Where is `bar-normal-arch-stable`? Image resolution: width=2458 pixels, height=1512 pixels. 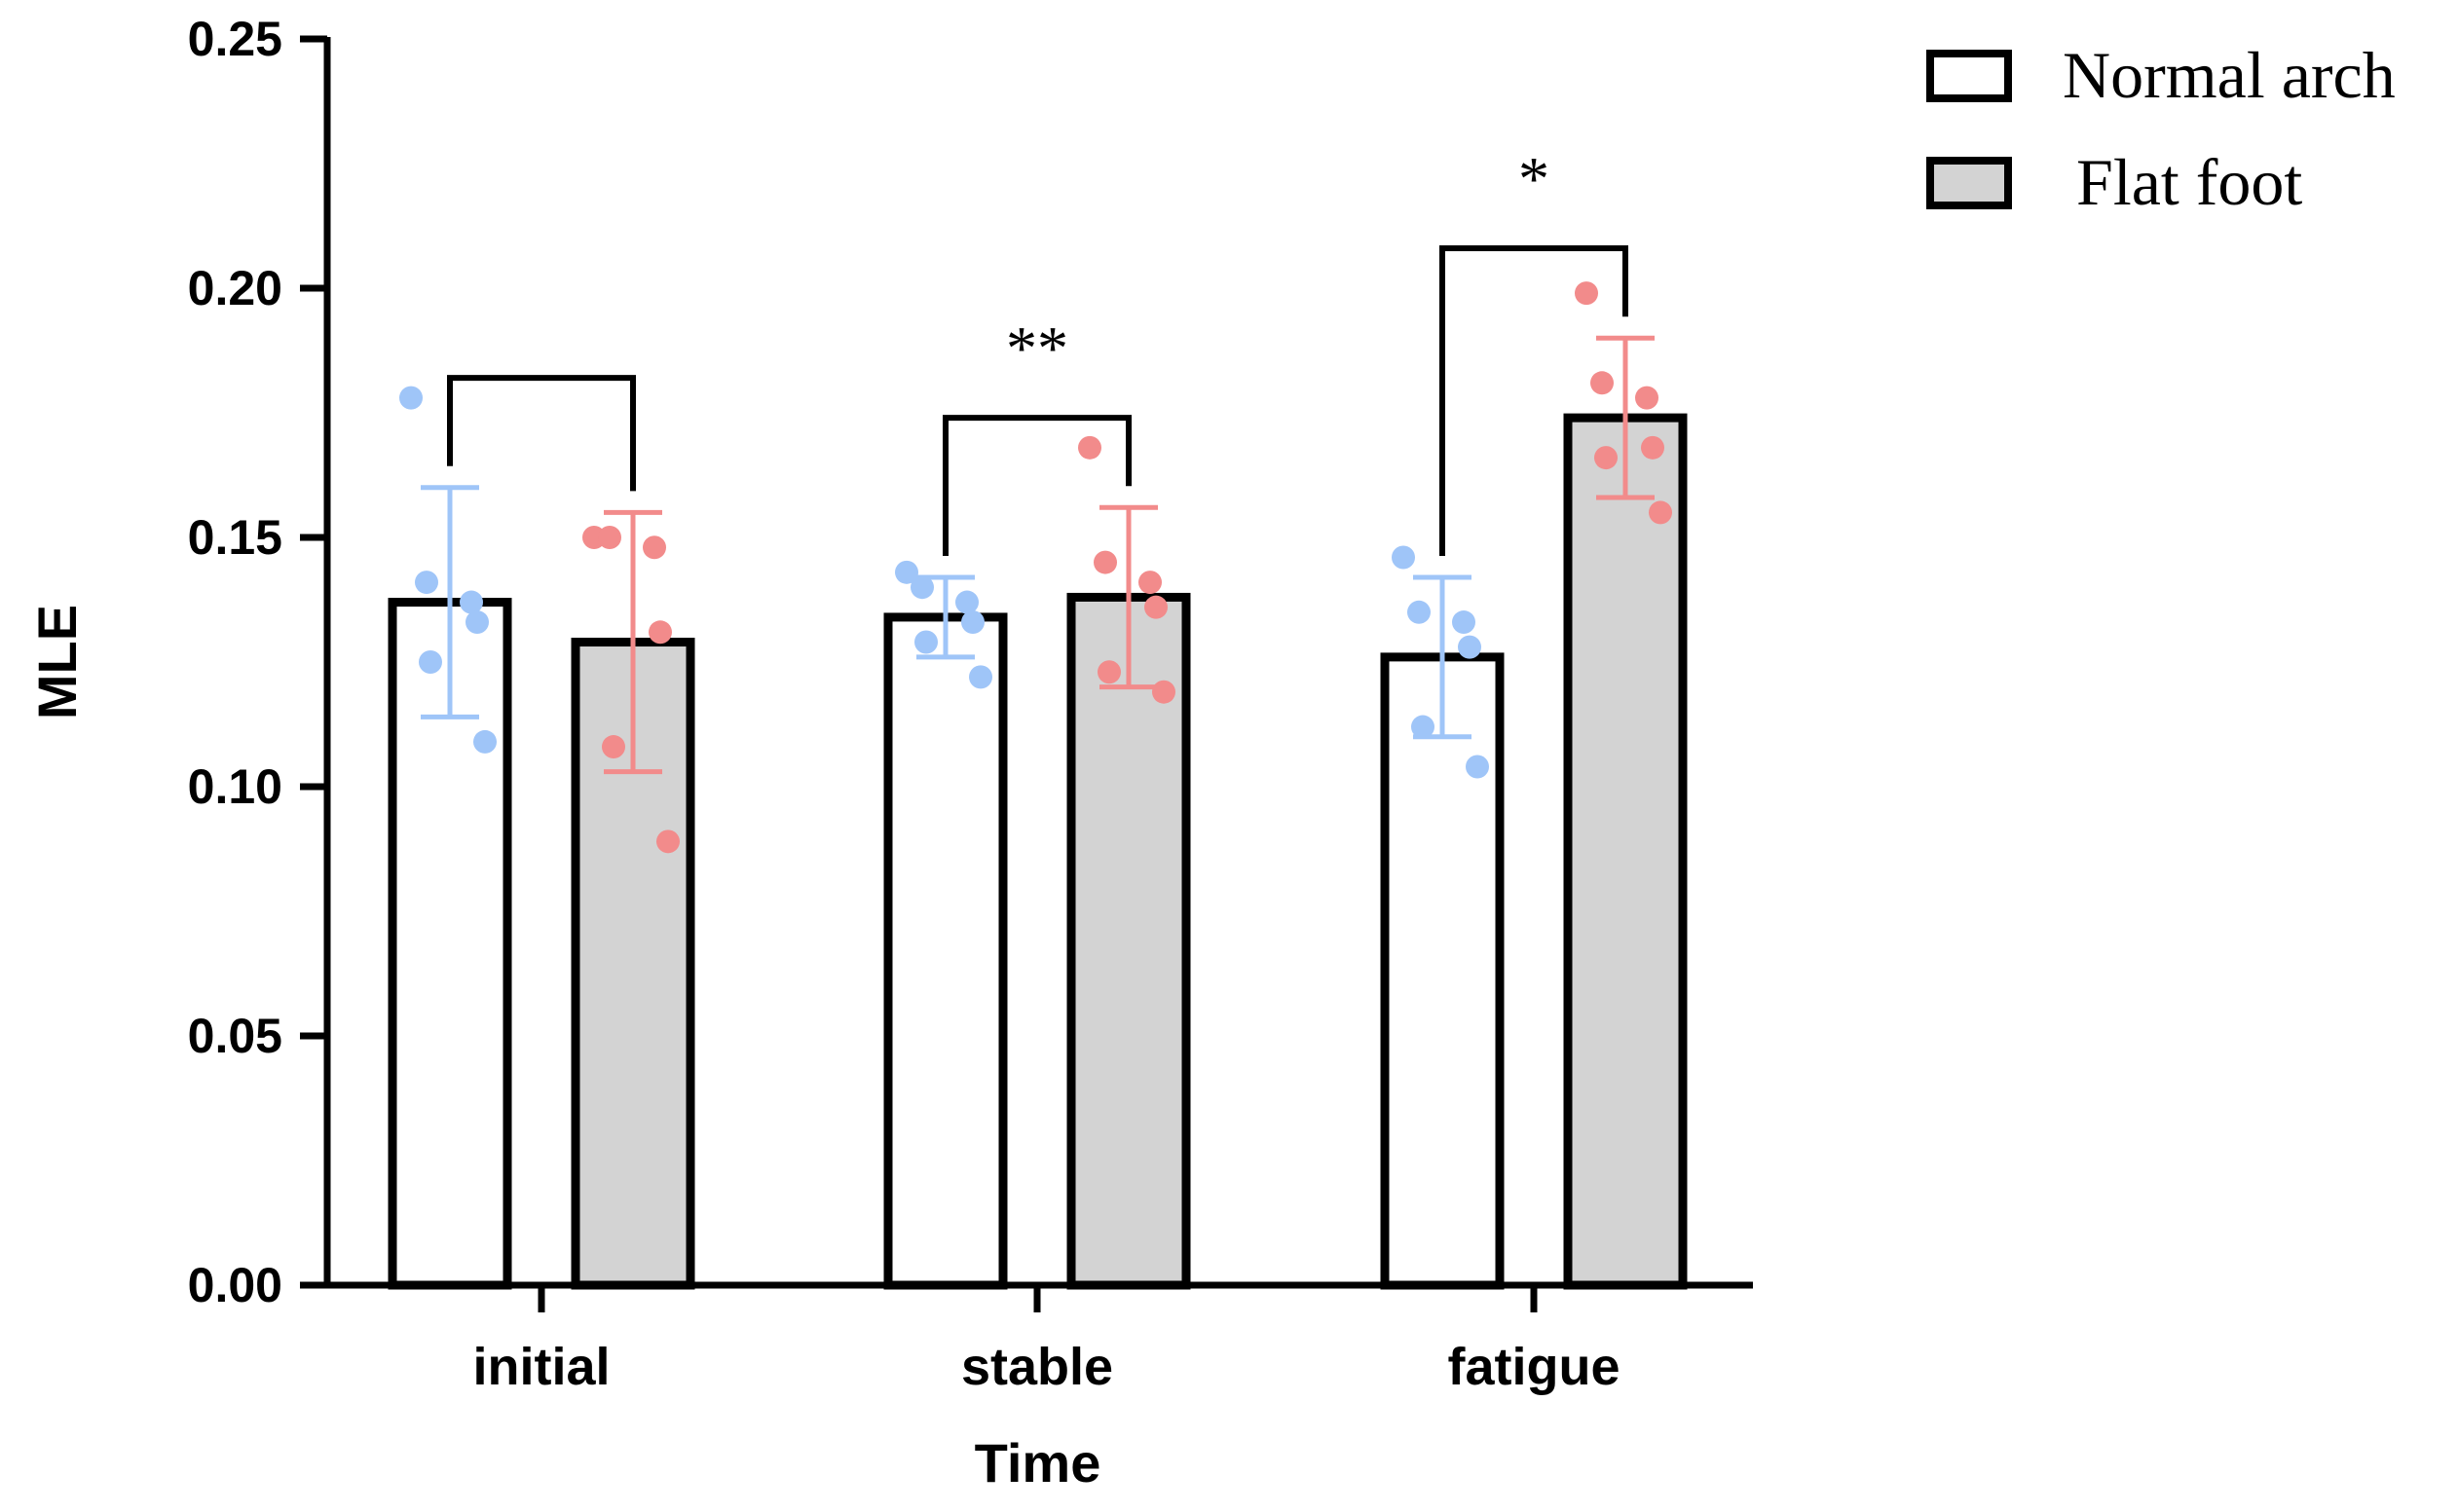 bar-normal-arch-stable is located at coordinates (945, 951).